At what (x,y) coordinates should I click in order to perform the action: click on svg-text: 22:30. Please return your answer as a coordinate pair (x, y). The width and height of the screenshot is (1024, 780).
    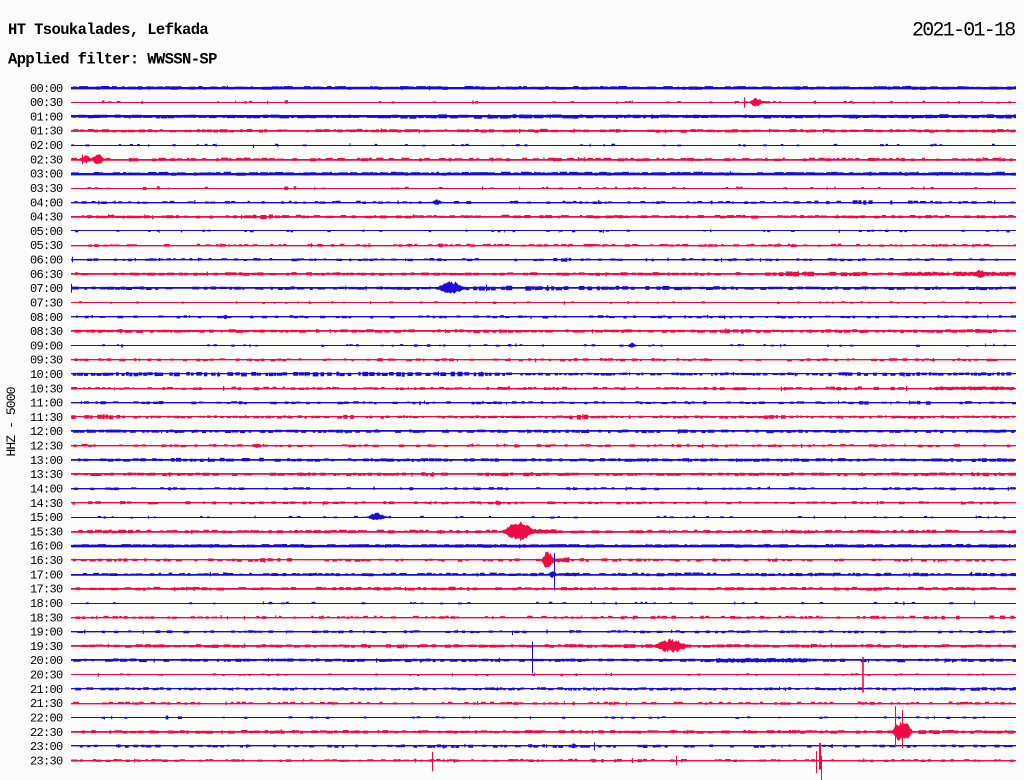
    Looking at the image, I should click on (46, 733).